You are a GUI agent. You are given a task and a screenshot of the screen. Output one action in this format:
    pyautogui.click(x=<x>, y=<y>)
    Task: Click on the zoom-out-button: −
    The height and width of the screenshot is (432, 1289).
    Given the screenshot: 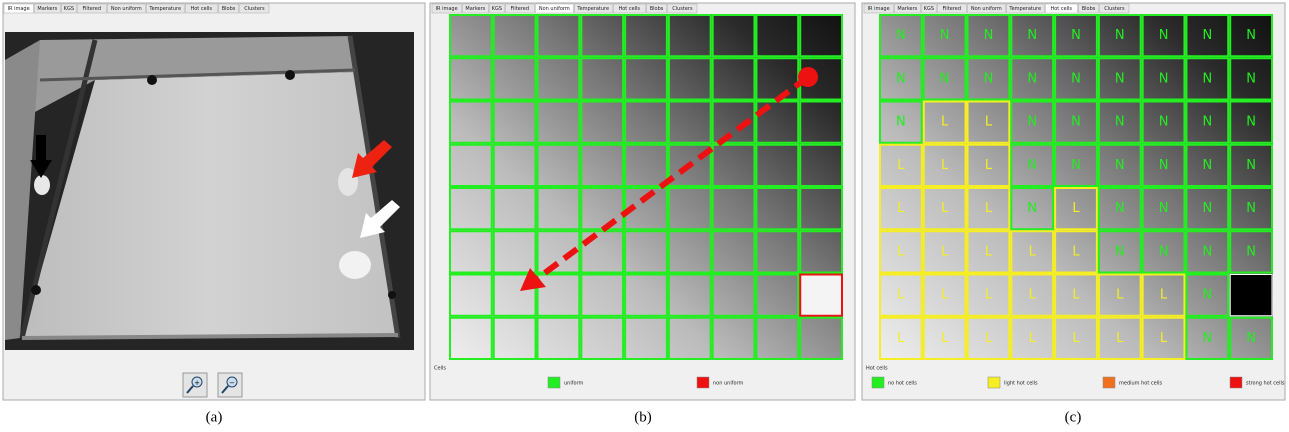 What is the action you would take?
    pyautogui.click(x=230, y=385)
    